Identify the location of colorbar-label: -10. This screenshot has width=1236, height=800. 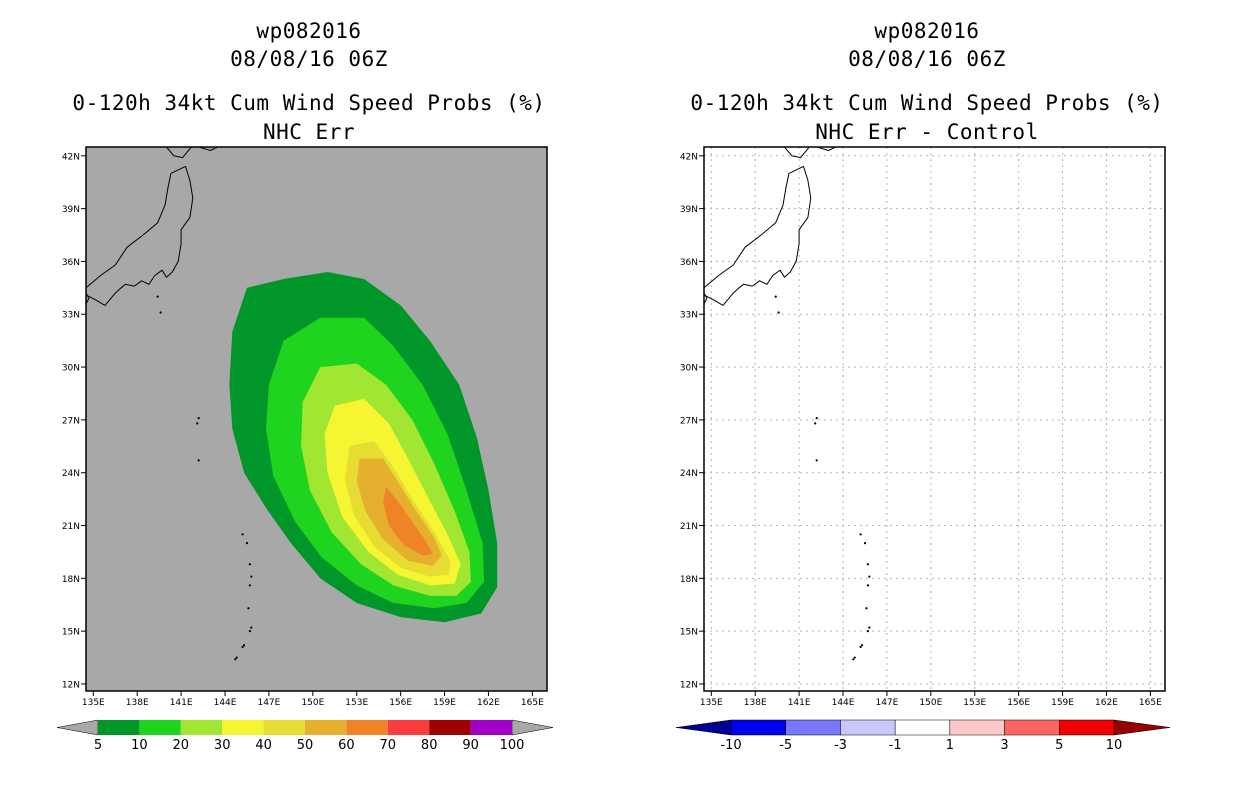
(730, 745).